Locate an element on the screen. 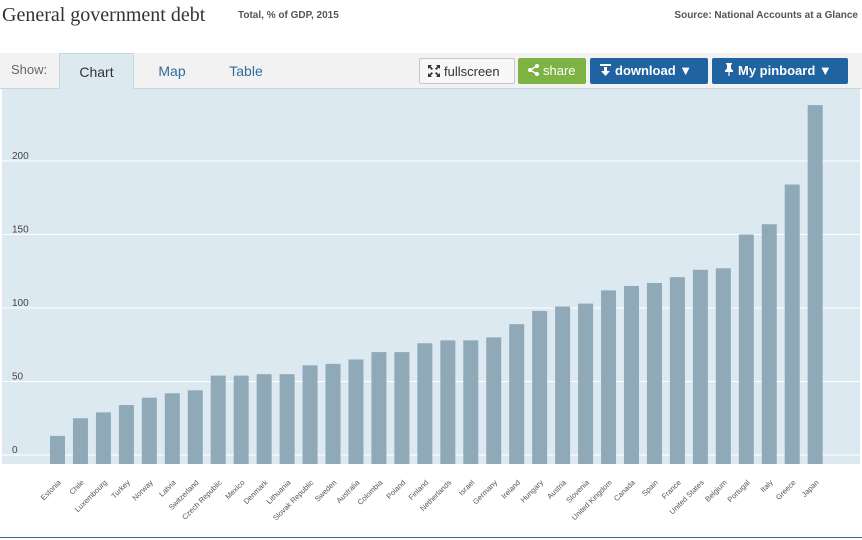  x-tick-label: Estonia is located at coordinates (51, 489).